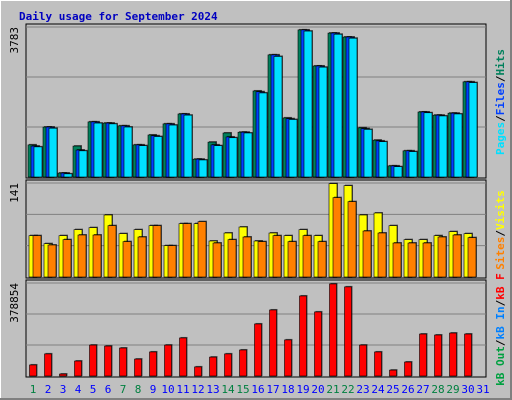  I want to click on x-tick-label: 21, so click(332, 389).